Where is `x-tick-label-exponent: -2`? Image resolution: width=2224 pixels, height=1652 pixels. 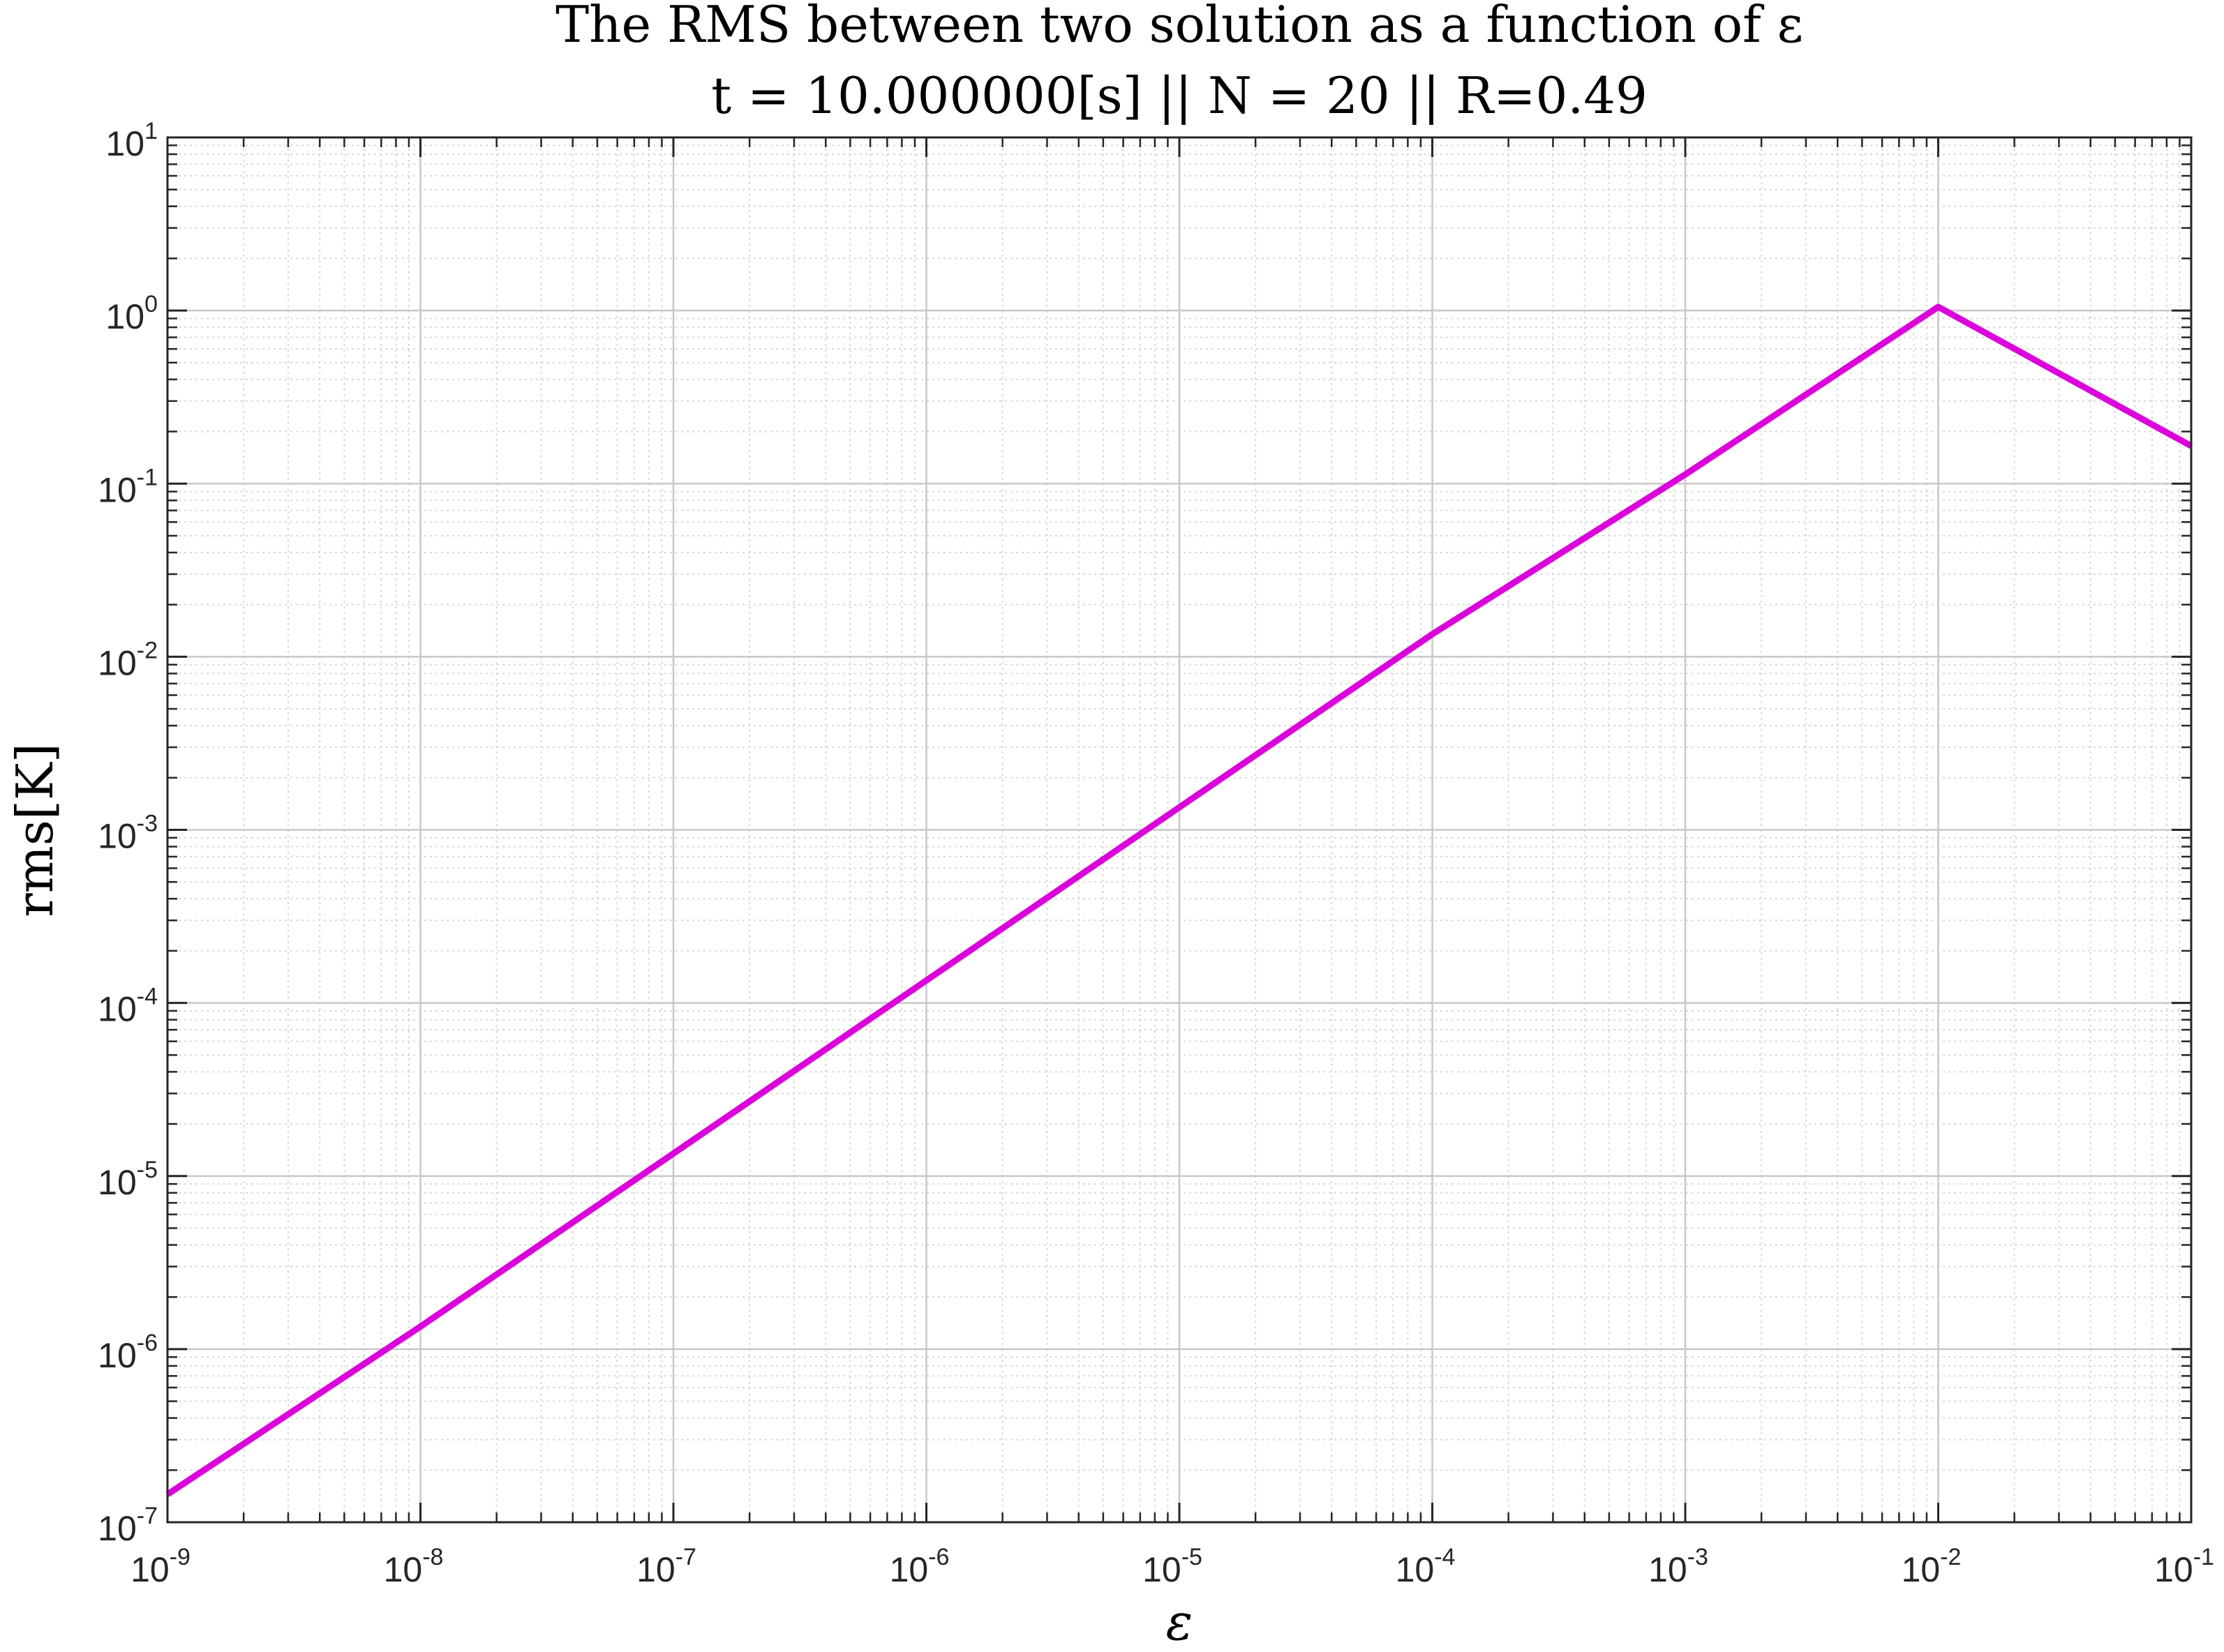 x-tick-label-exponent: -2 is located at coordinates (1950, 1557).